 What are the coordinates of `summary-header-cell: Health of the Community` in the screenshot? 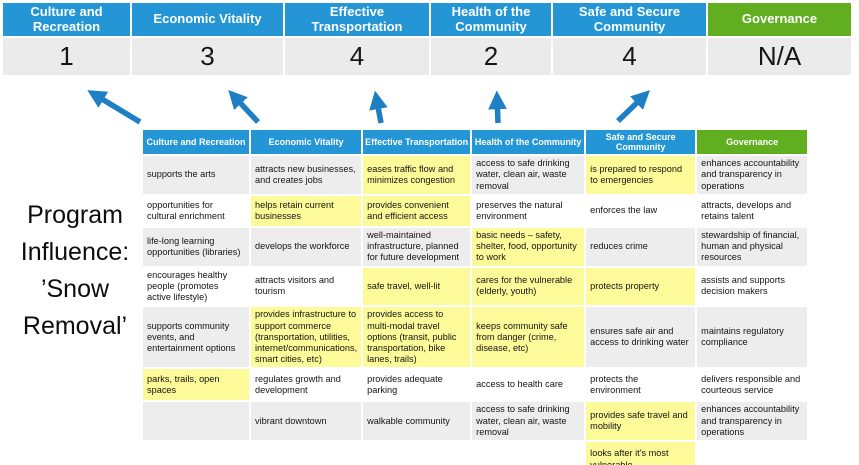 It's located at (491, 19).